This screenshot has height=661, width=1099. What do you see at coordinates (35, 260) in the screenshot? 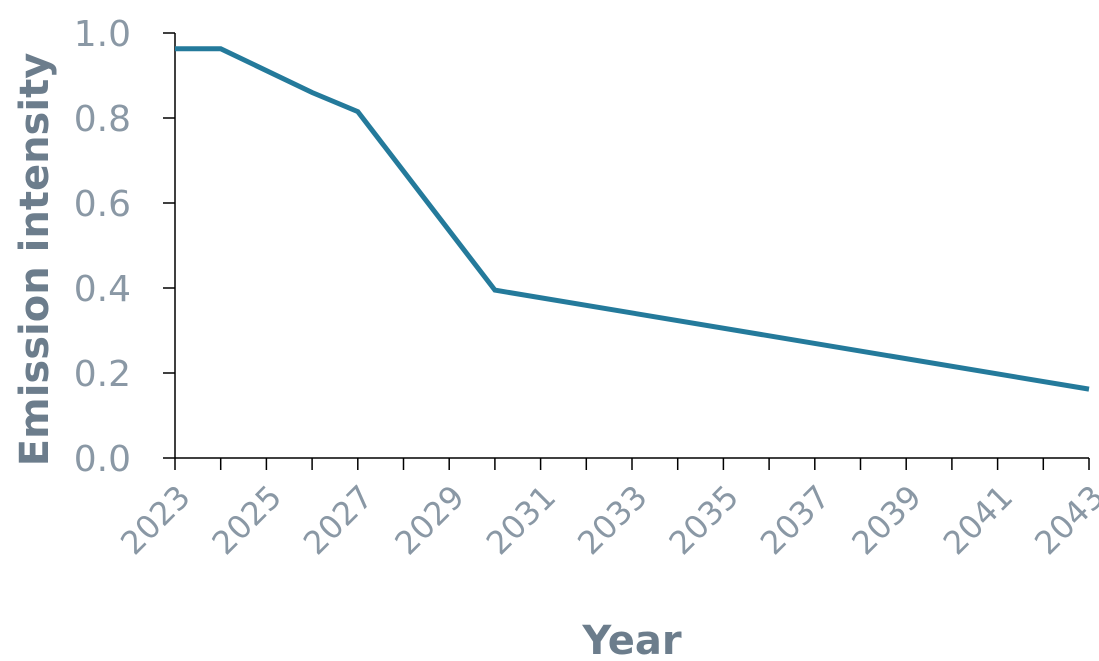
I see `y-axis-title: Emission intensity` at bounding box center [35, 260].